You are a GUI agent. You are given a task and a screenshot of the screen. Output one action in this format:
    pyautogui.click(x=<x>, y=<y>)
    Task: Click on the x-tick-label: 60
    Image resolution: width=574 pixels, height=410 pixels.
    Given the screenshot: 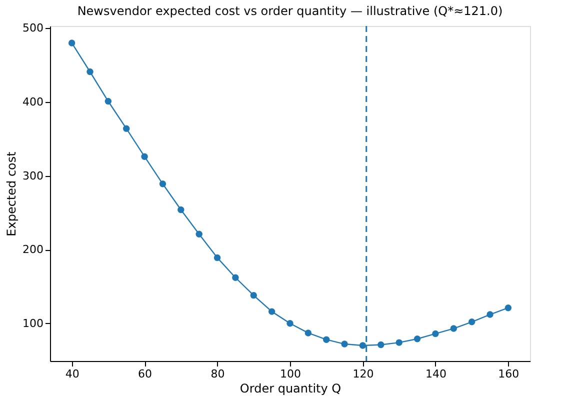 What is the action you would take?
    pyautogui.click(x=145, y=374)
    